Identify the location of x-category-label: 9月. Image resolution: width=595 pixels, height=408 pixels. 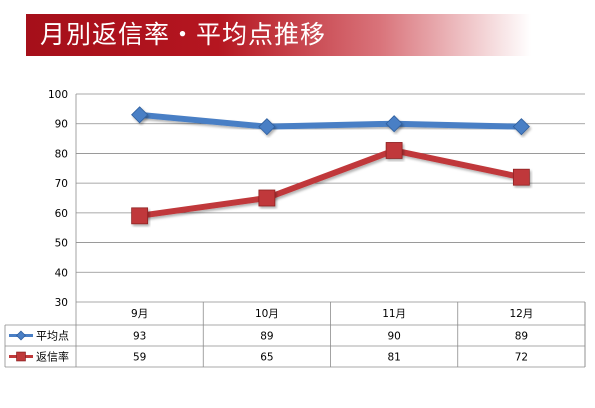
(139, 314).